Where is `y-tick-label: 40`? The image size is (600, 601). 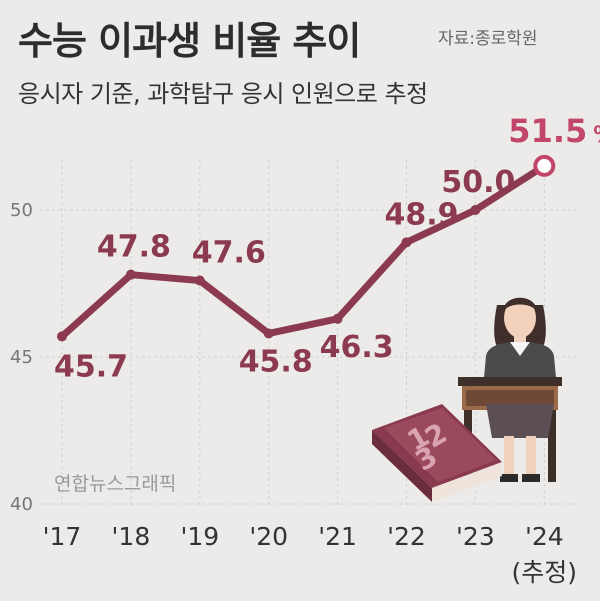
y-tick-label: 40 is located at coordinates (21, 504).